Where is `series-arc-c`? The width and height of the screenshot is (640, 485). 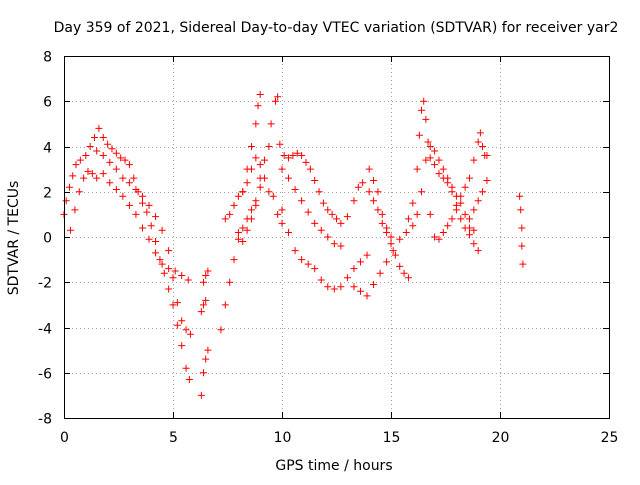
series-arc-c is located at coordinates (143, 242).